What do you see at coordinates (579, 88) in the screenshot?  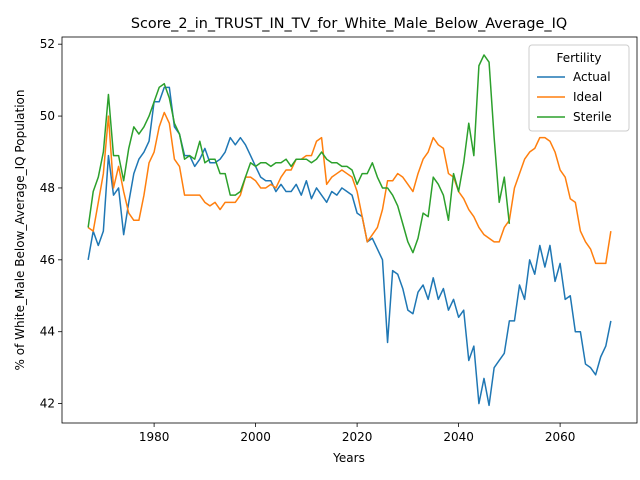 I see `legend-box` at bounding box center [579, 88].